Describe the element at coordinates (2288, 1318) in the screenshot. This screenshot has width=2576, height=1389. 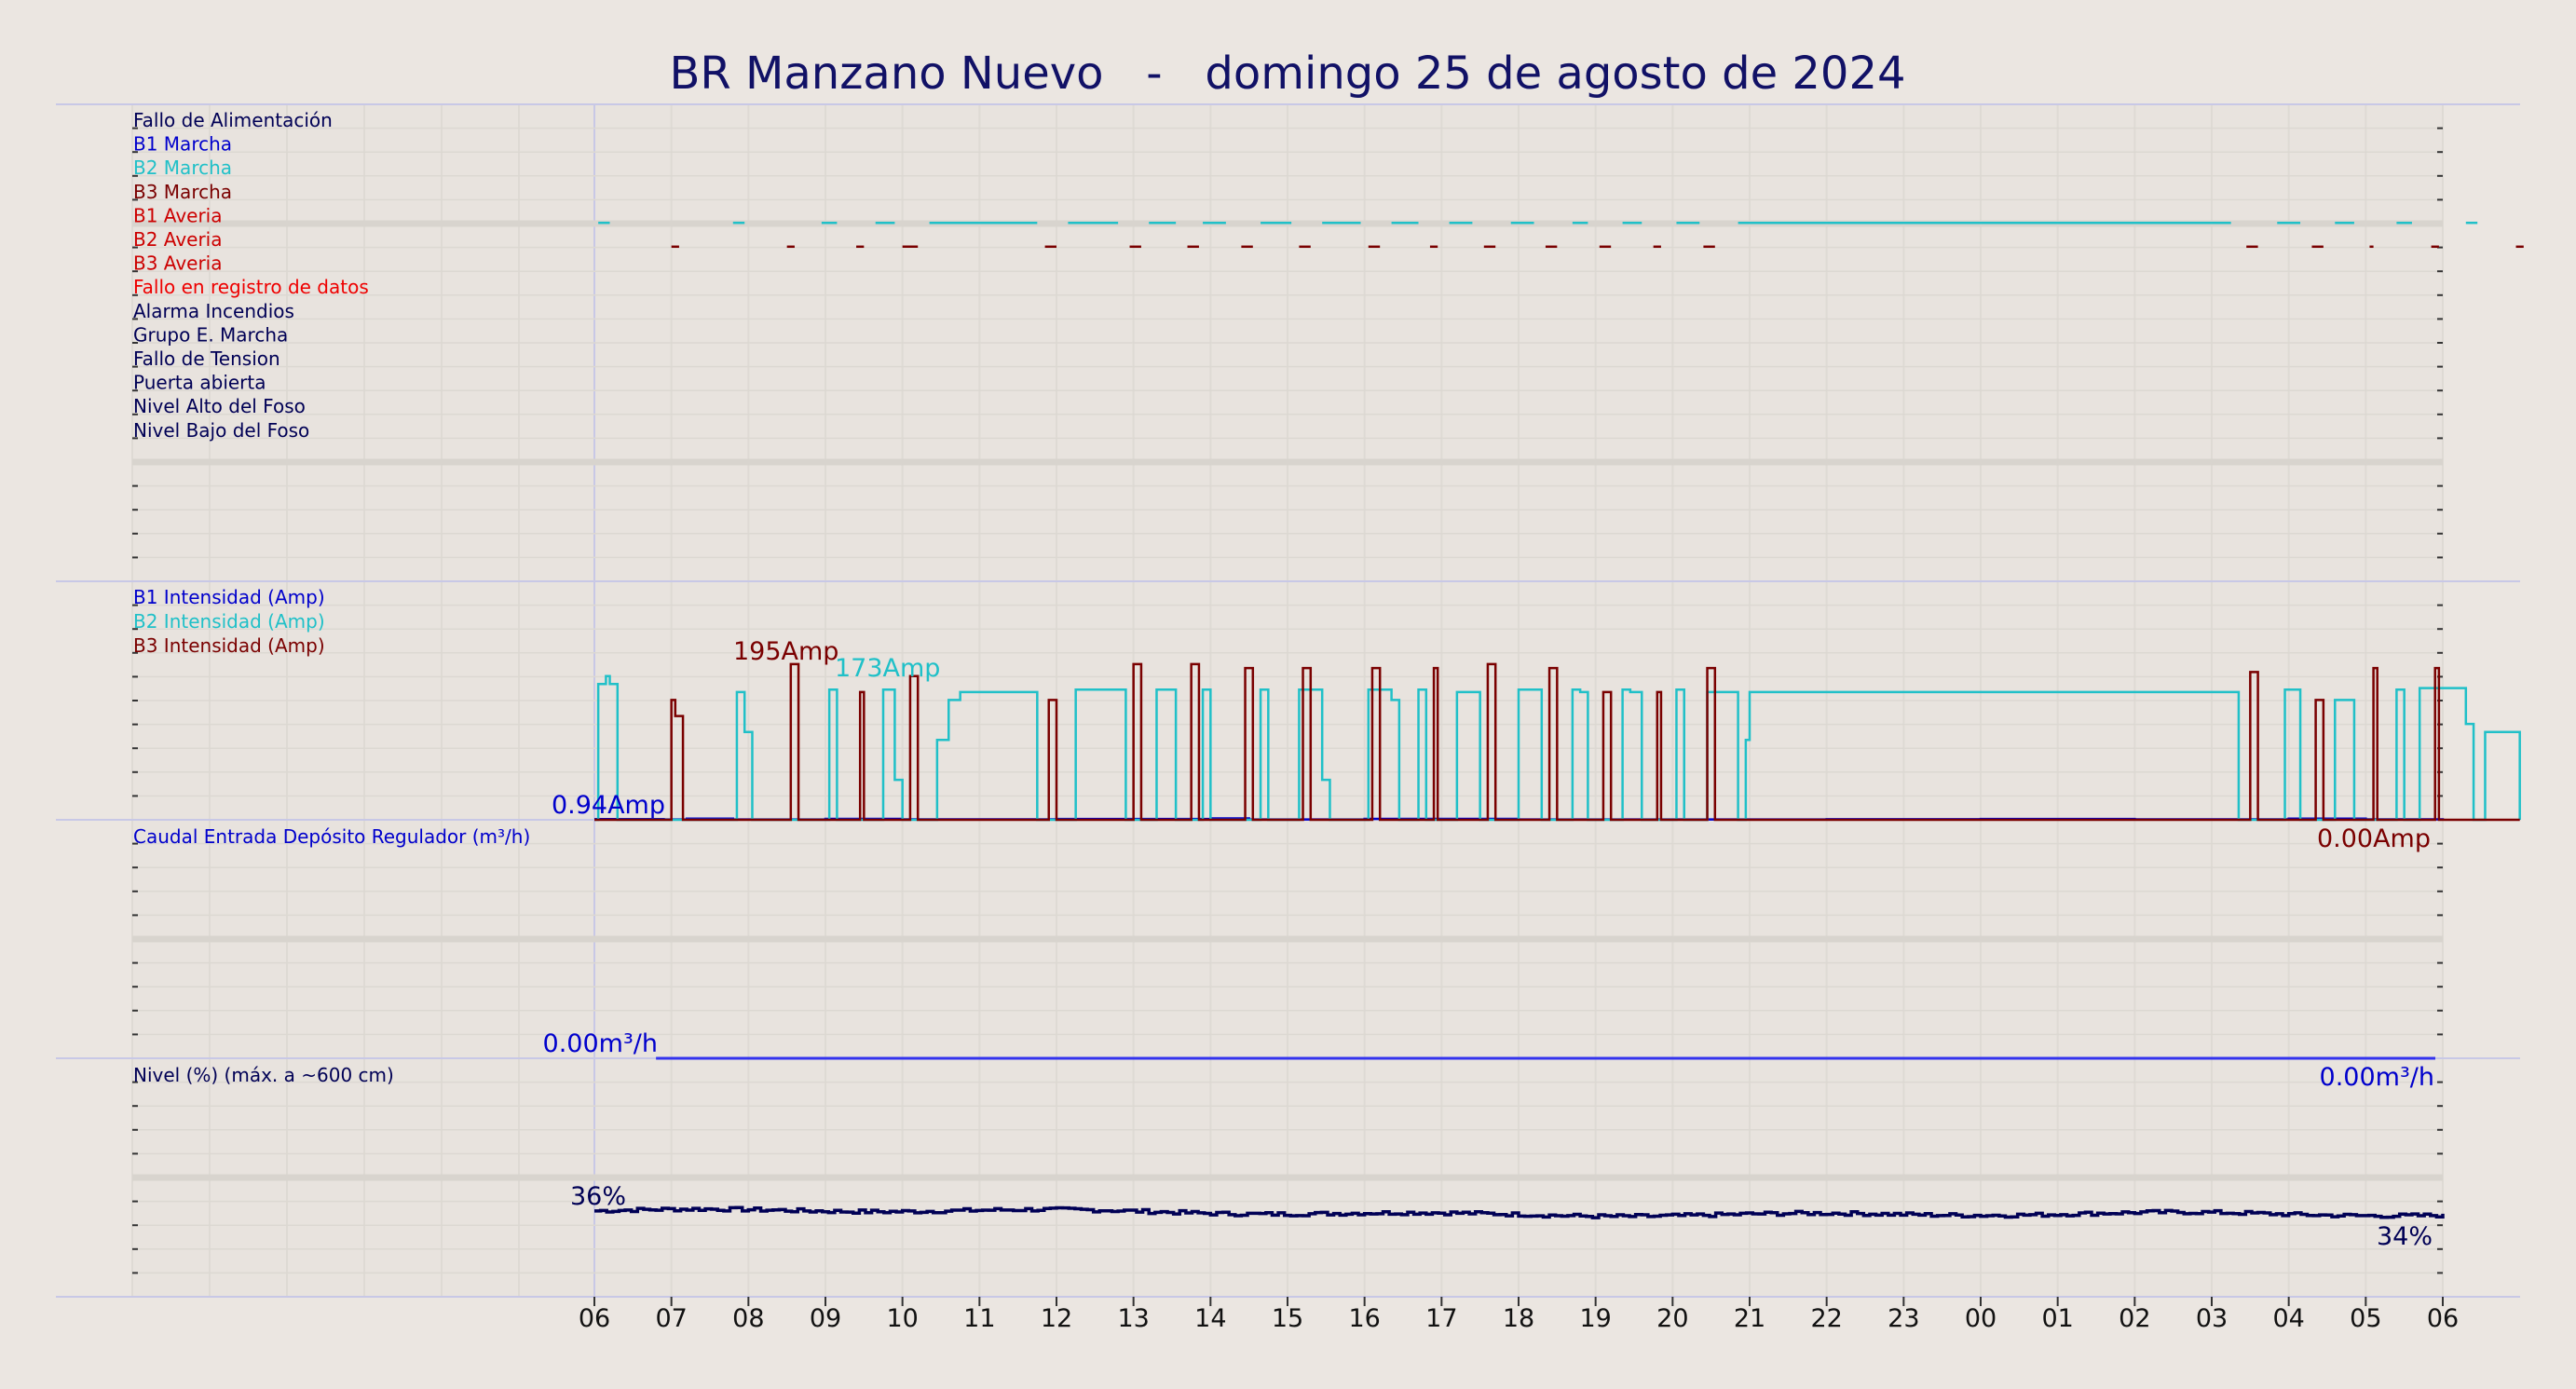
I see `x-tick-label: 04` at that location.